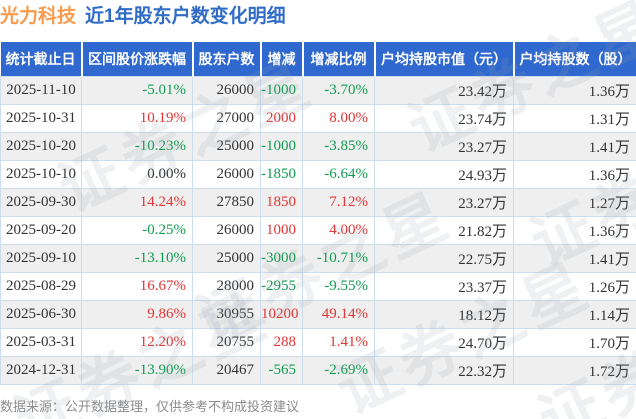 This screenshot has height=419, width=636. I want to click on cell-price-change: -13.10%, so click(137, 258).